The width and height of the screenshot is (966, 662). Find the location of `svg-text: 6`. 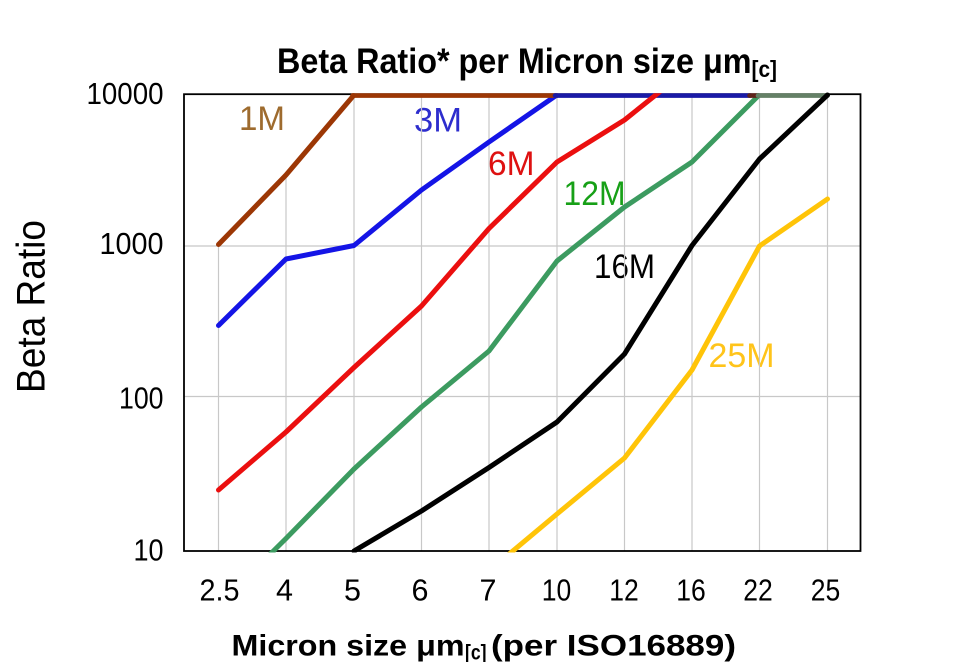

svg-text: 6 is located at coordinates (420, 591).